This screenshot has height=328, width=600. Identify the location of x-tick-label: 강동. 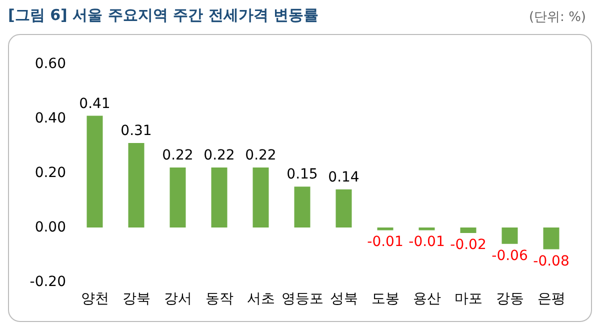
(510, 299).